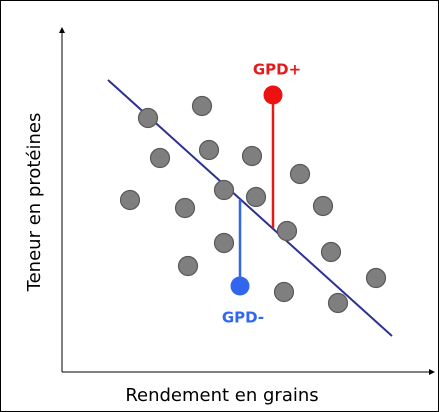 The image size is (439, 412). Describe the element at coordinates (240, 286) in the screenshot. I see `negative-point` at that location.